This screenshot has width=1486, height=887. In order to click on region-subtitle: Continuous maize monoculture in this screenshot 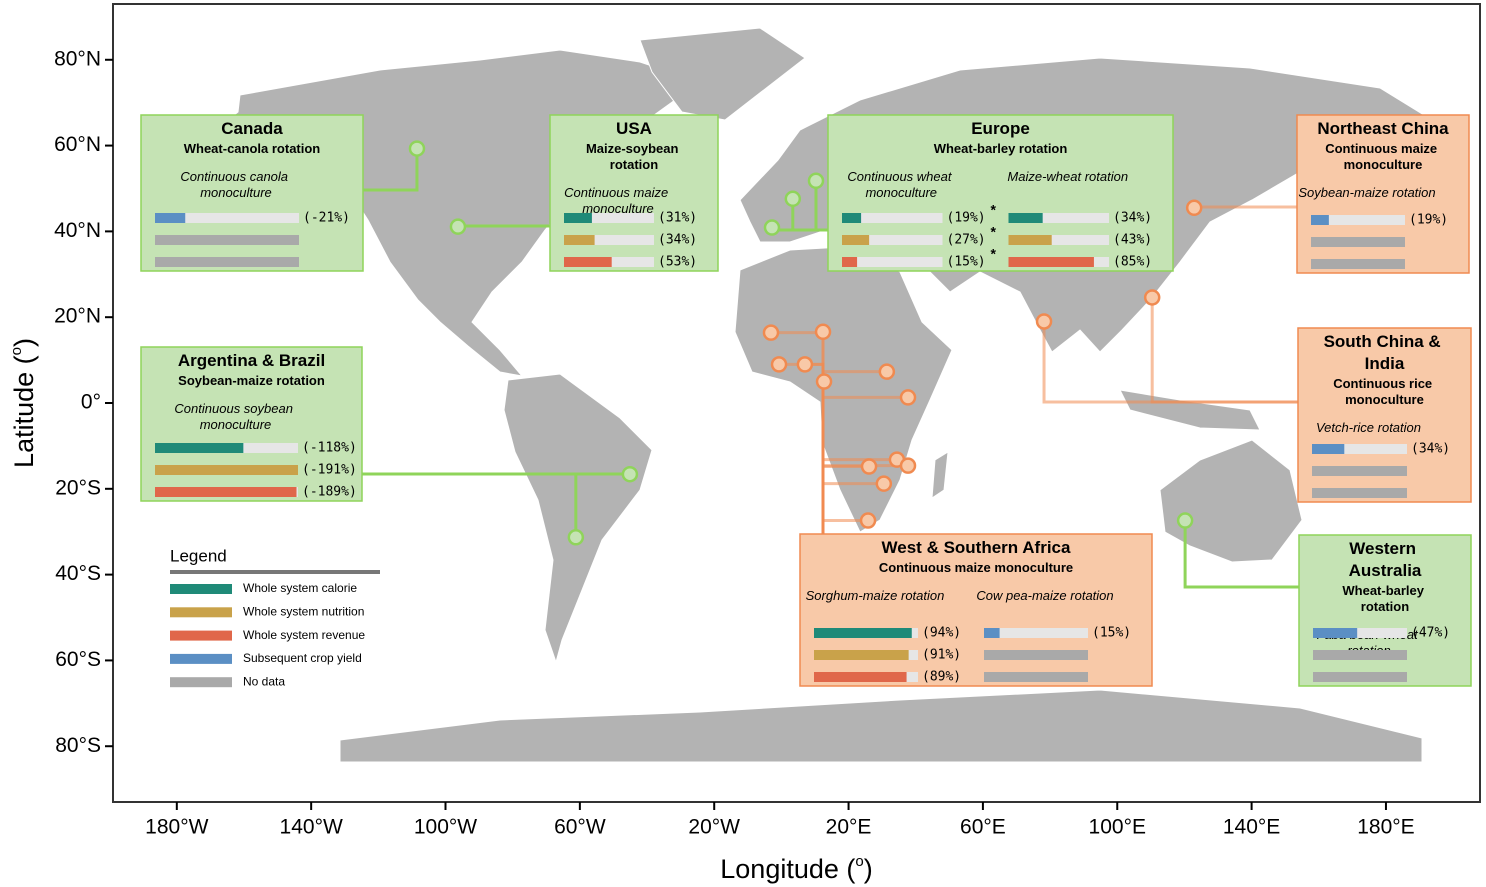, I will do `click(1383, 156)`.